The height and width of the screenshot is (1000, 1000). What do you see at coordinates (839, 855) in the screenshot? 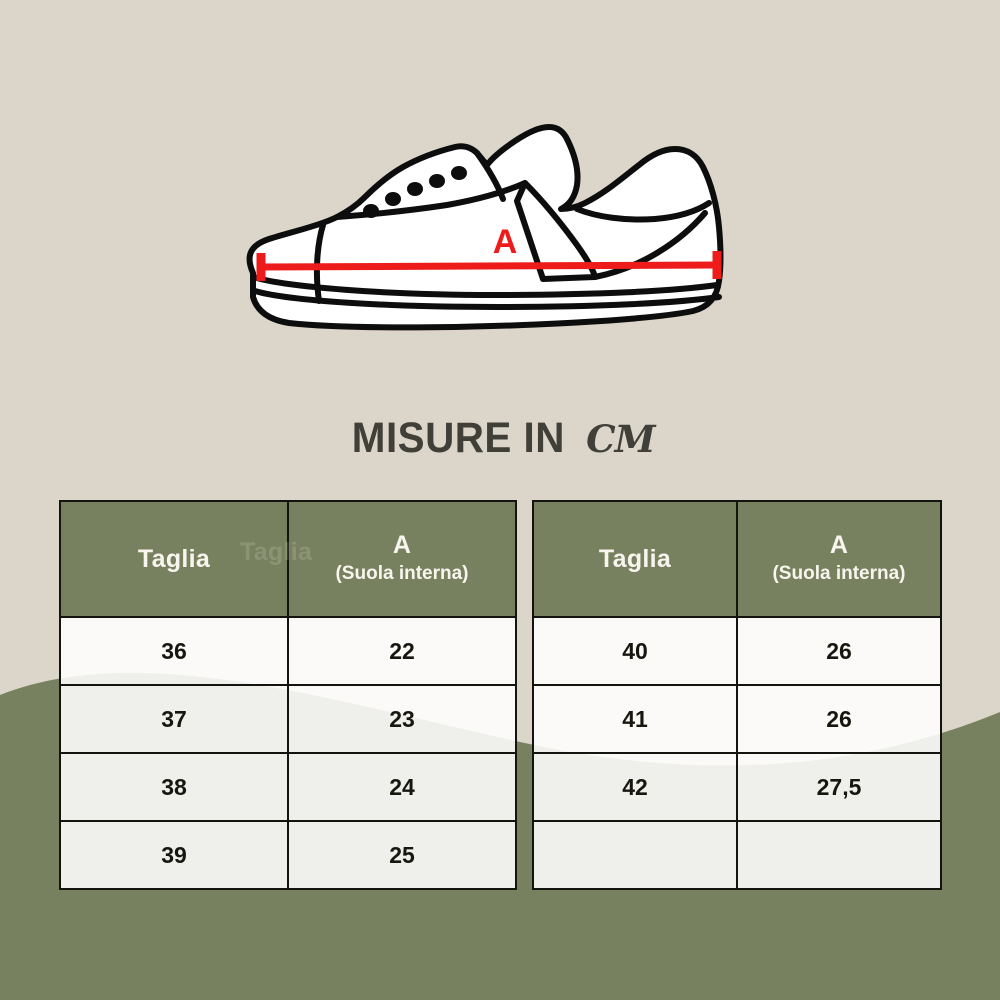
I see `cell-measure` at bounding box center [839, 855].